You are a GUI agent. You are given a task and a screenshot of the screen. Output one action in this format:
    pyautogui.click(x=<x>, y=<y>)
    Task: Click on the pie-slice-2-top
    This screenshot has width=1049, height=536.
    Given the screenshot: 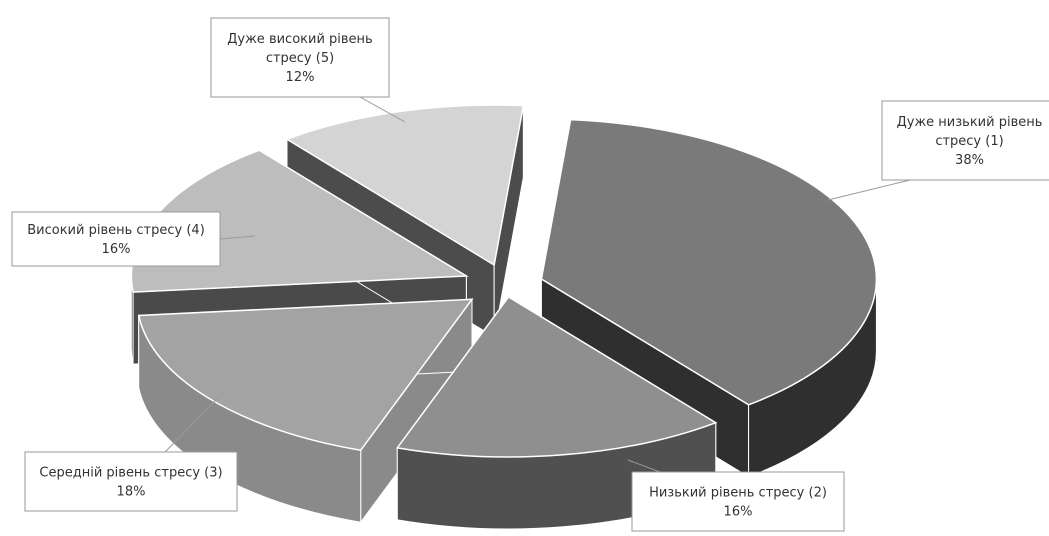 What is the action you would take?
    pyautogui.click(x=556, y=376)
    